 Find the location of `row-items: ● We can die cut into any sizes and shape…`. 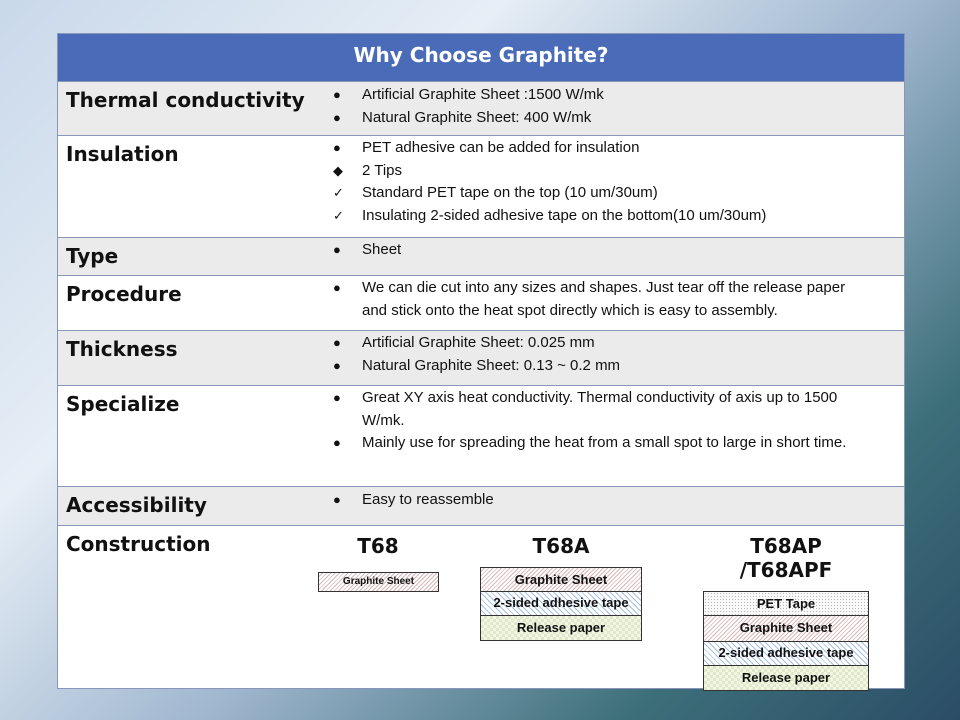

row-items: ● We can die cut into any sizes and shape… is located at coordinates (603, 299).